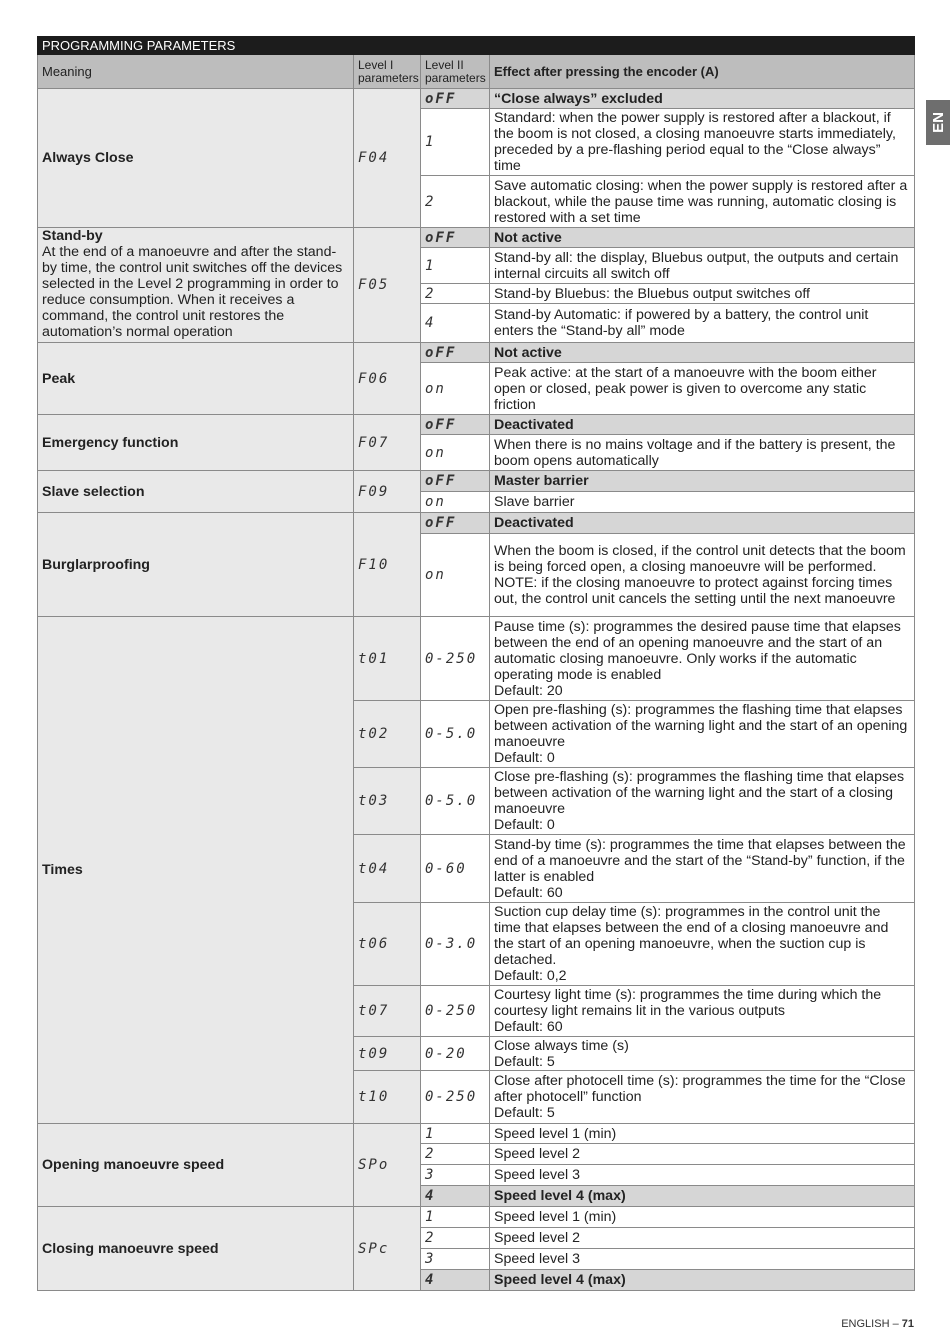 This screenshot has height=1343, width=950. I want to click on effect-cell: Not active, so click(702, 237).